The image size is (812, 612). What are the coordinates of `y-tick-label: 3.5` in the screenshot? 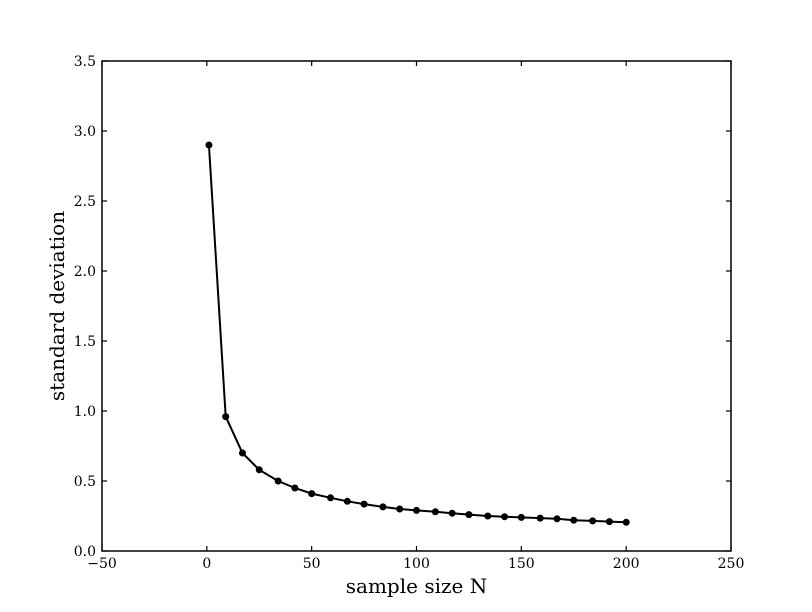 It's located at (85, 62).